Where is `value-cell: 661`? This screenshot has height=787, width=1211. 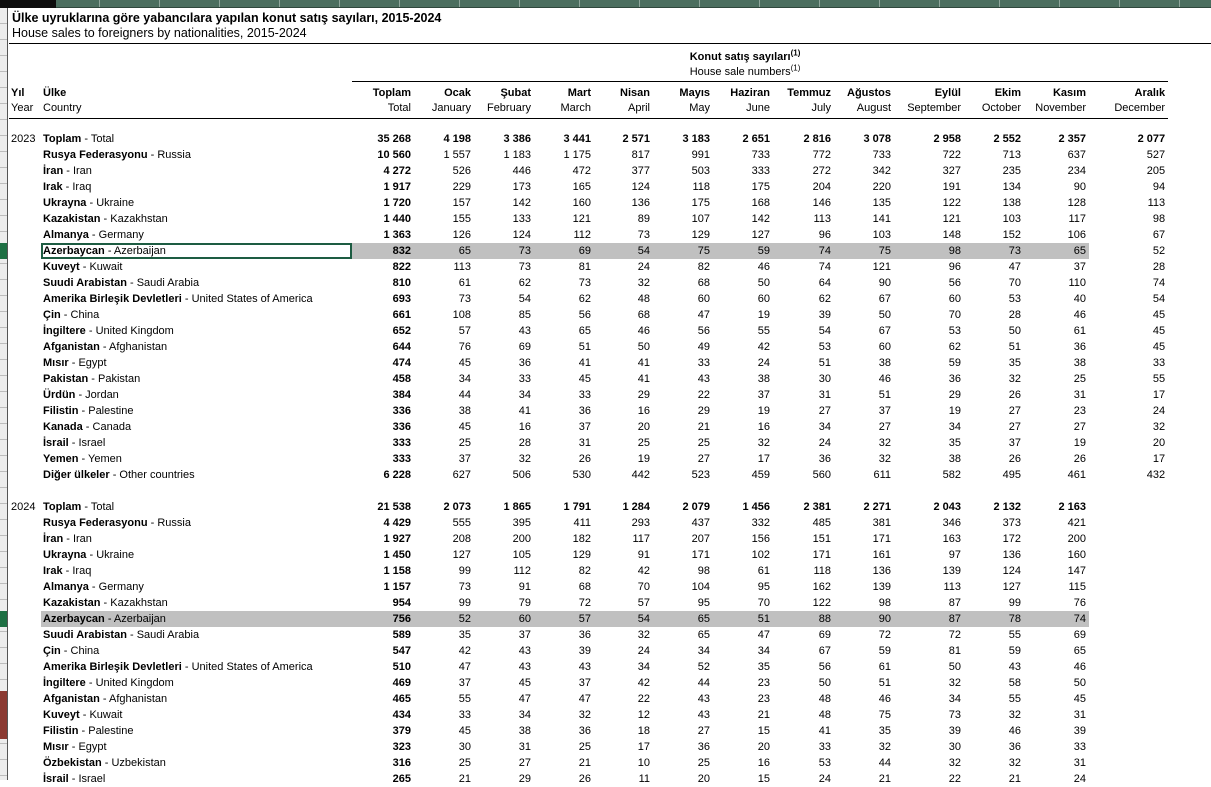
value-cell: 661 is located at coordinates (401, 315).